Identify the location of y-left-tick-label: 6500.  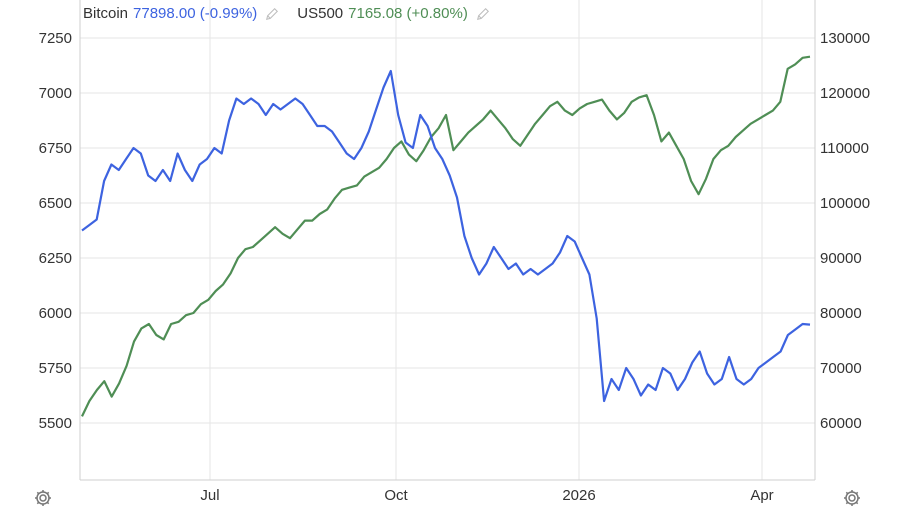
(55, 203).